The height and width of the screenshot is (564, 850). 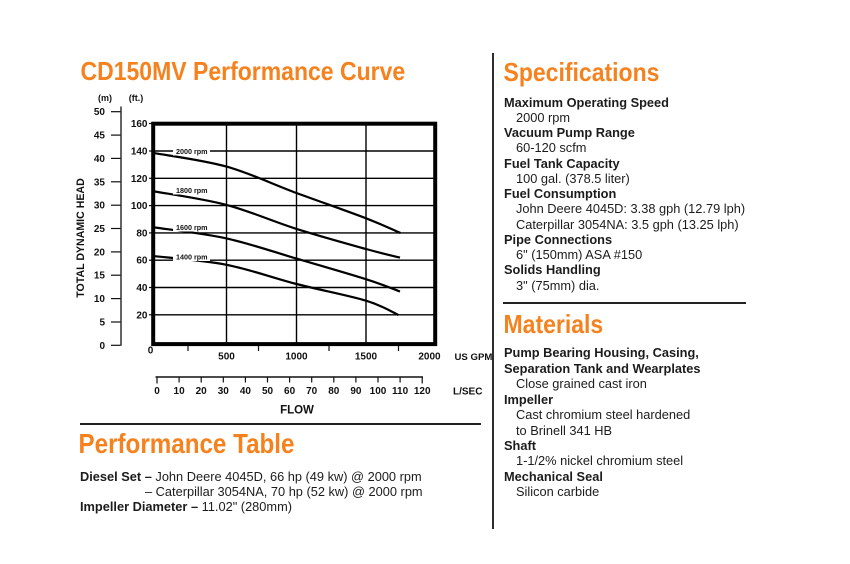 I want to click on svg-text: L/SEC, so click(x=467, y=392).